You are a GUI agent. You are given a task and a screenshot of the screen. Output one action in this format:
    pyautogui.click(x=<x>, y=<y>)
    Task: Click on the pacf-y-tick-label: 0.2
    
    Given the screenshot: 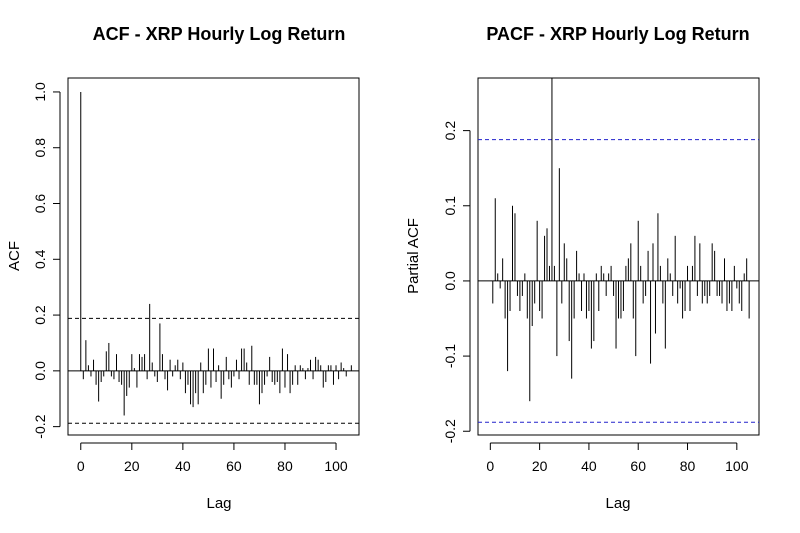 What is the action you would take?
    pyautogui.click(x=450, y=131)
    